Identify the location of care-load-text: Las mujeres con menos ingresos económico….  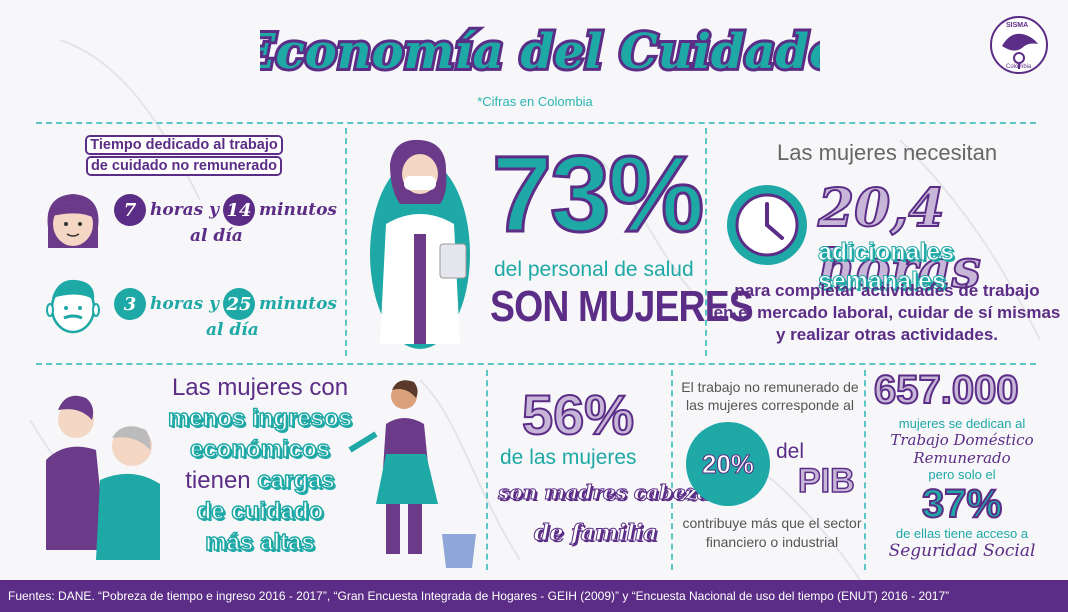
(260, 465).